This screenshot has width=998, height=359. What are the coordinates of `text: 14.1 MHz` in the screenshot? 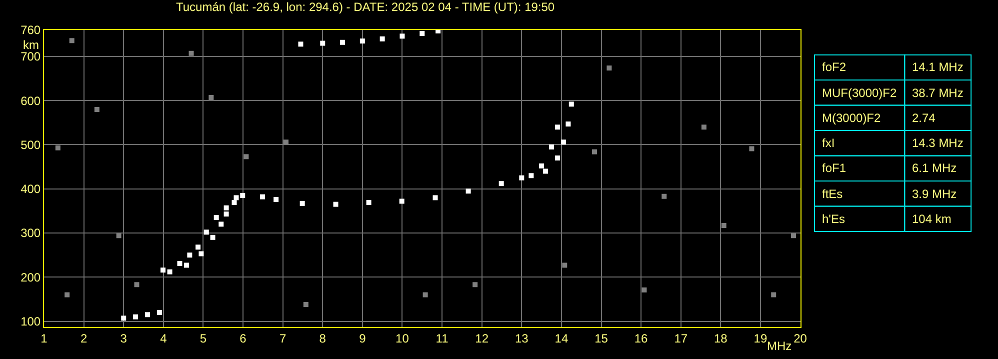 It's located at (938, 67).